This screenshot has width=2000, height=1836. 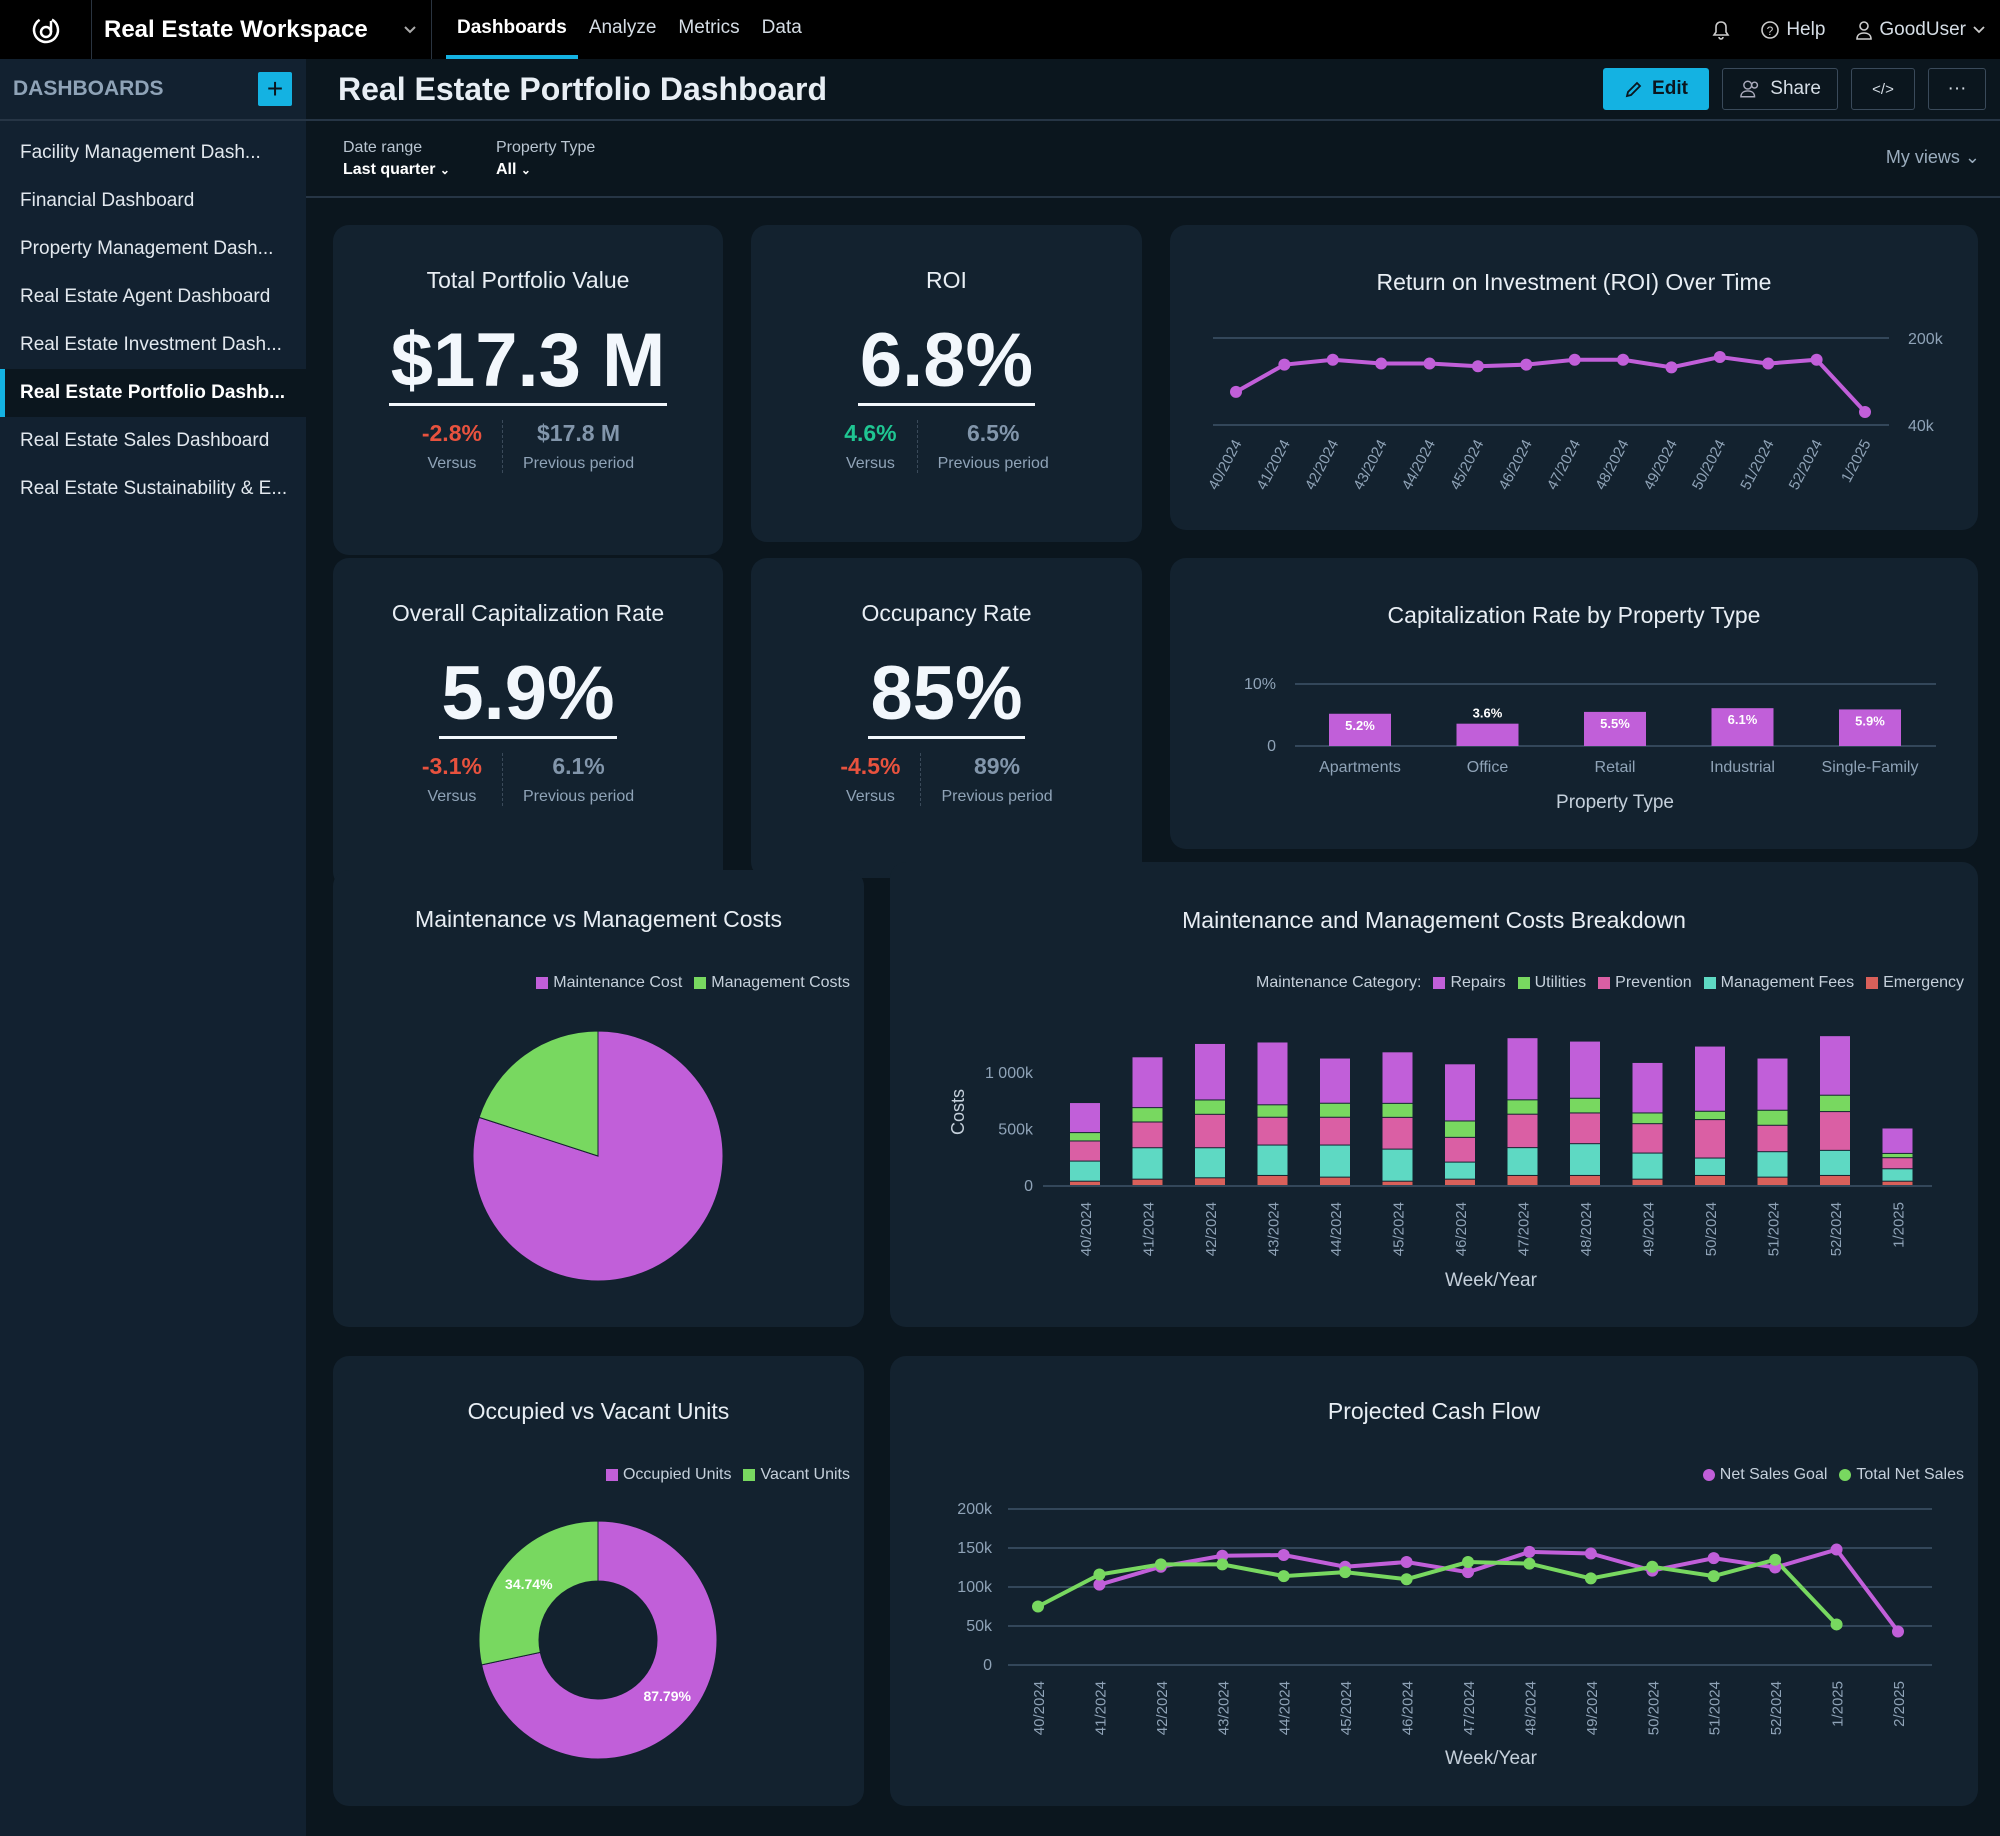 What do you see at coordinates (1764, 1475) in the screenshot?
I see `legend-item: Net Sales Goal` at bounding box center [1764, 1475].